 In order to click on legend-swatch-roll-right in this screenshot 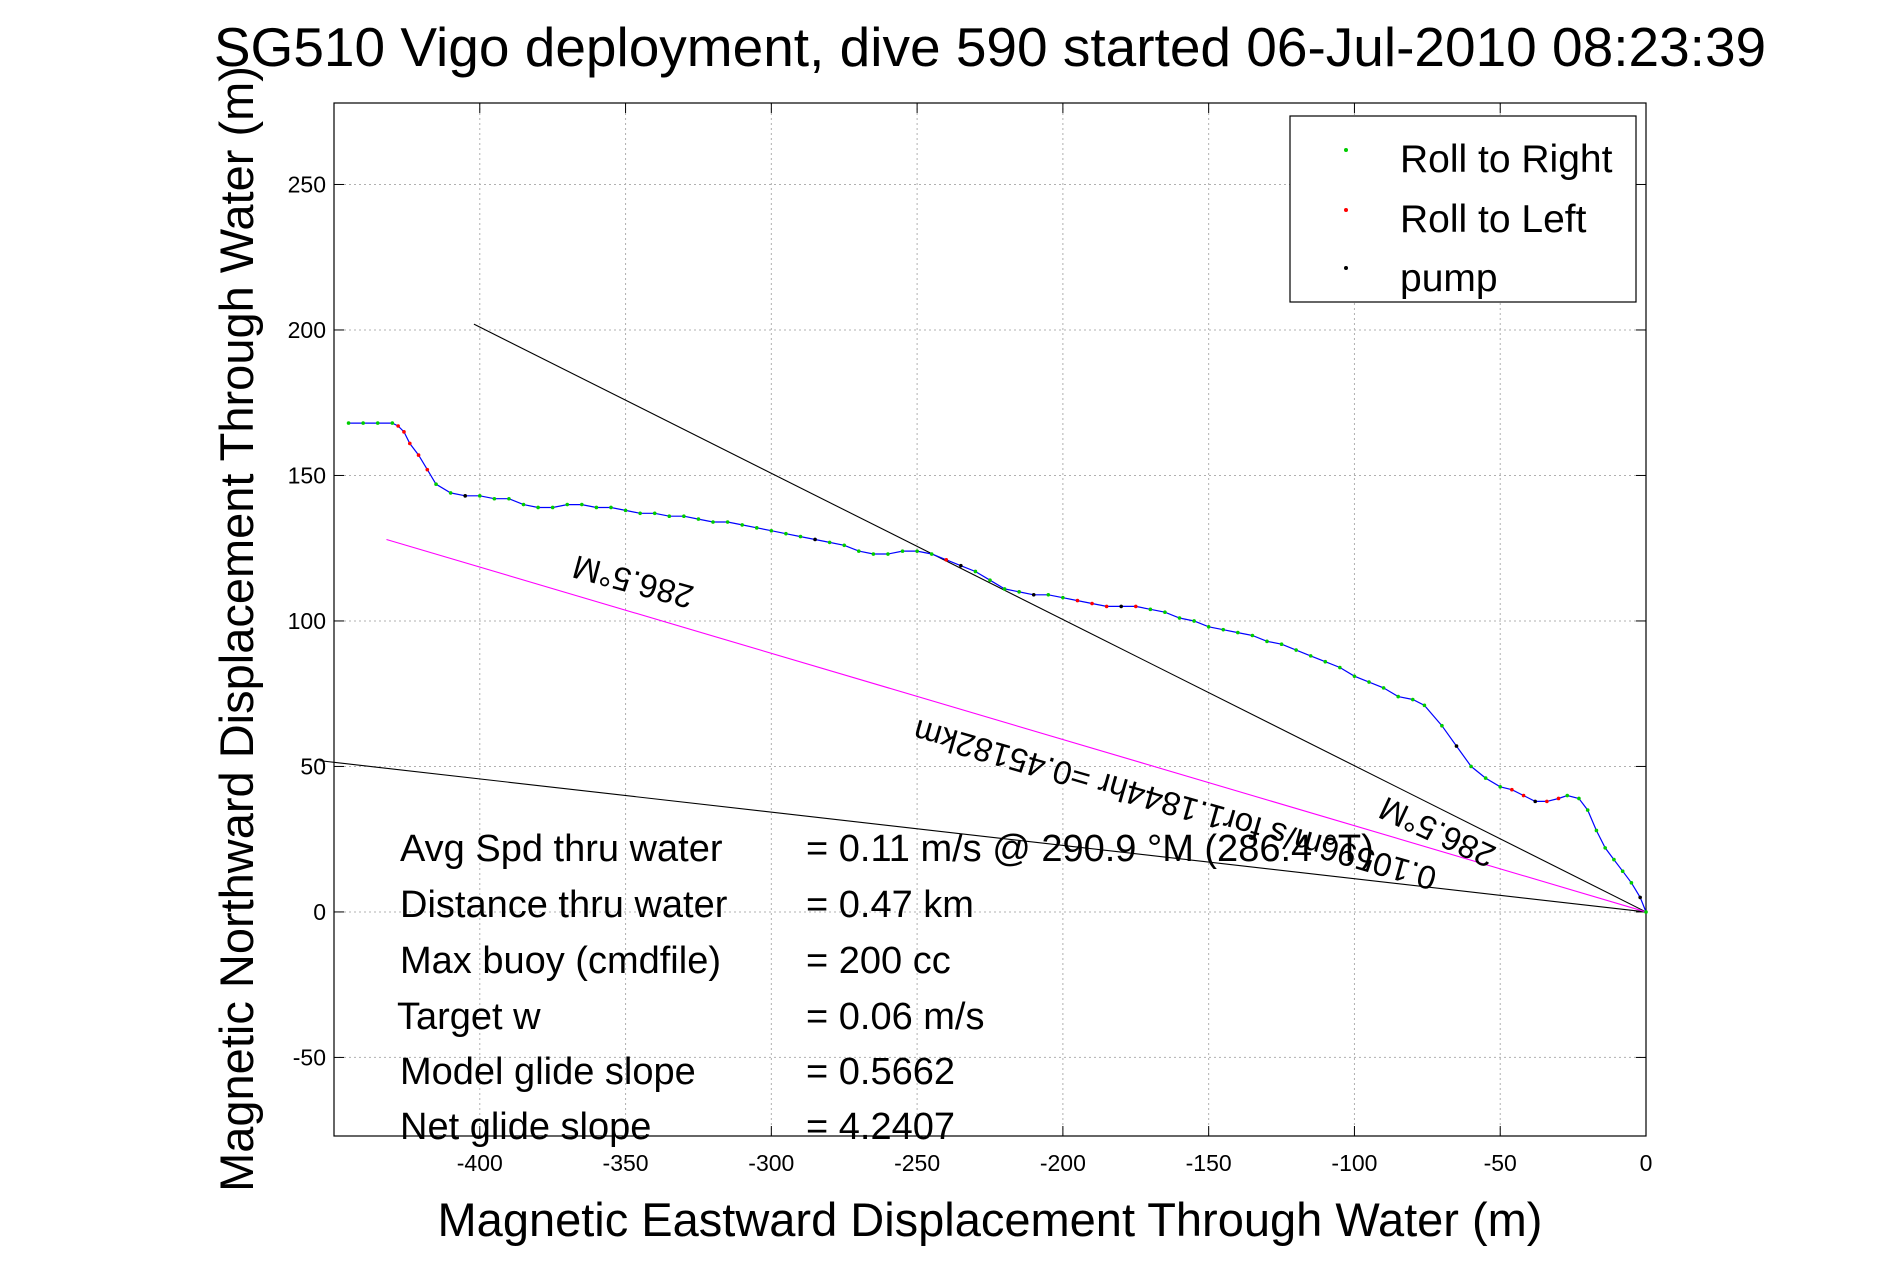, I will do `click(1346, 150)`.